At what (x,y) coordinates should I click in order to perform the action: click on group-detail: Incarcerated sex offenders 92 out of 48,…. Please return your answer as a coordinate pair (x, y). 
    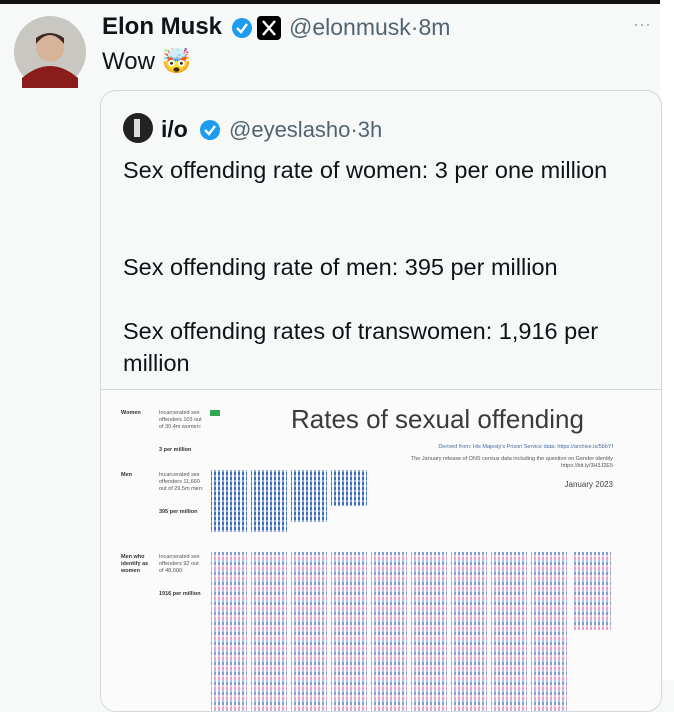
    Looking at the image, I should click on (179, 564).